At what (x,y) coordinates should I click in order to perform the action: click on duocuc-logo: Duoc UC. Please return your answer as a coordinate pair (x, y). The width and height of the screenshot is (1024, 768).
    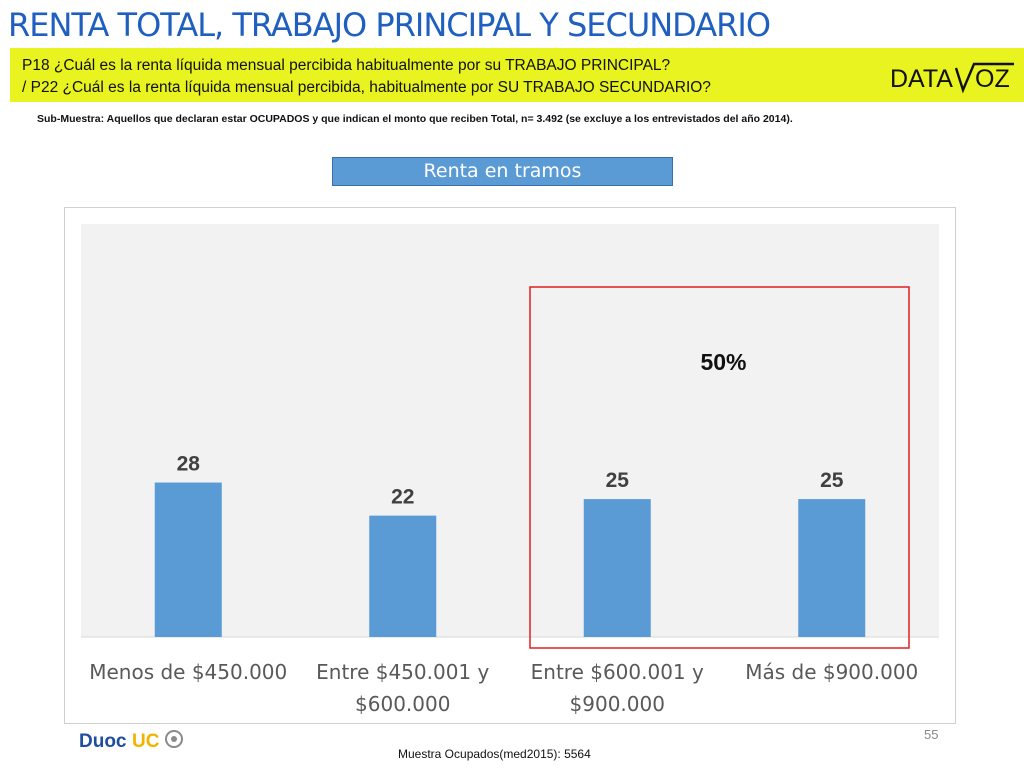
    Looking at the image, I should click on (131, 741).